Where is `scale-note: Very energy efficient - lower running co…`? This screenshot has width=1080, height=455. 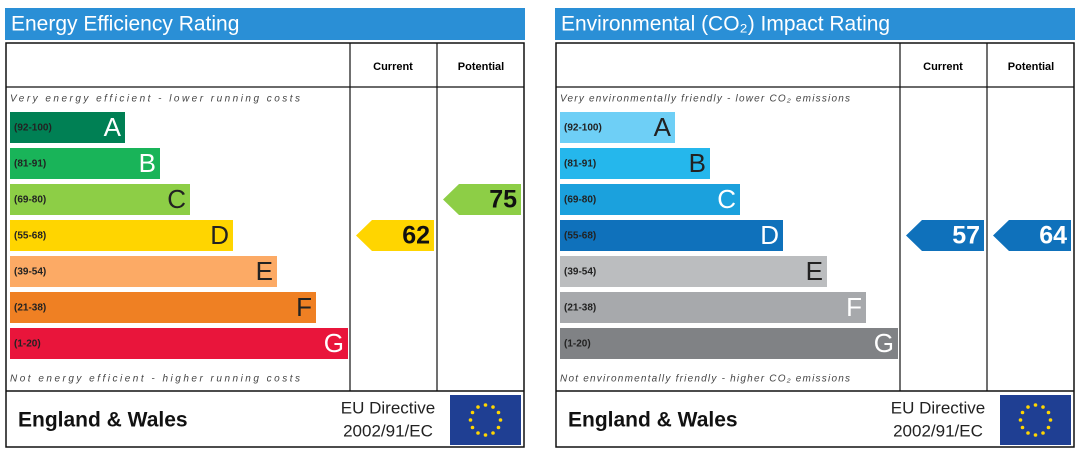 scale-note: Very energy efficient - lower running co… is located at coordinates (155, 99).